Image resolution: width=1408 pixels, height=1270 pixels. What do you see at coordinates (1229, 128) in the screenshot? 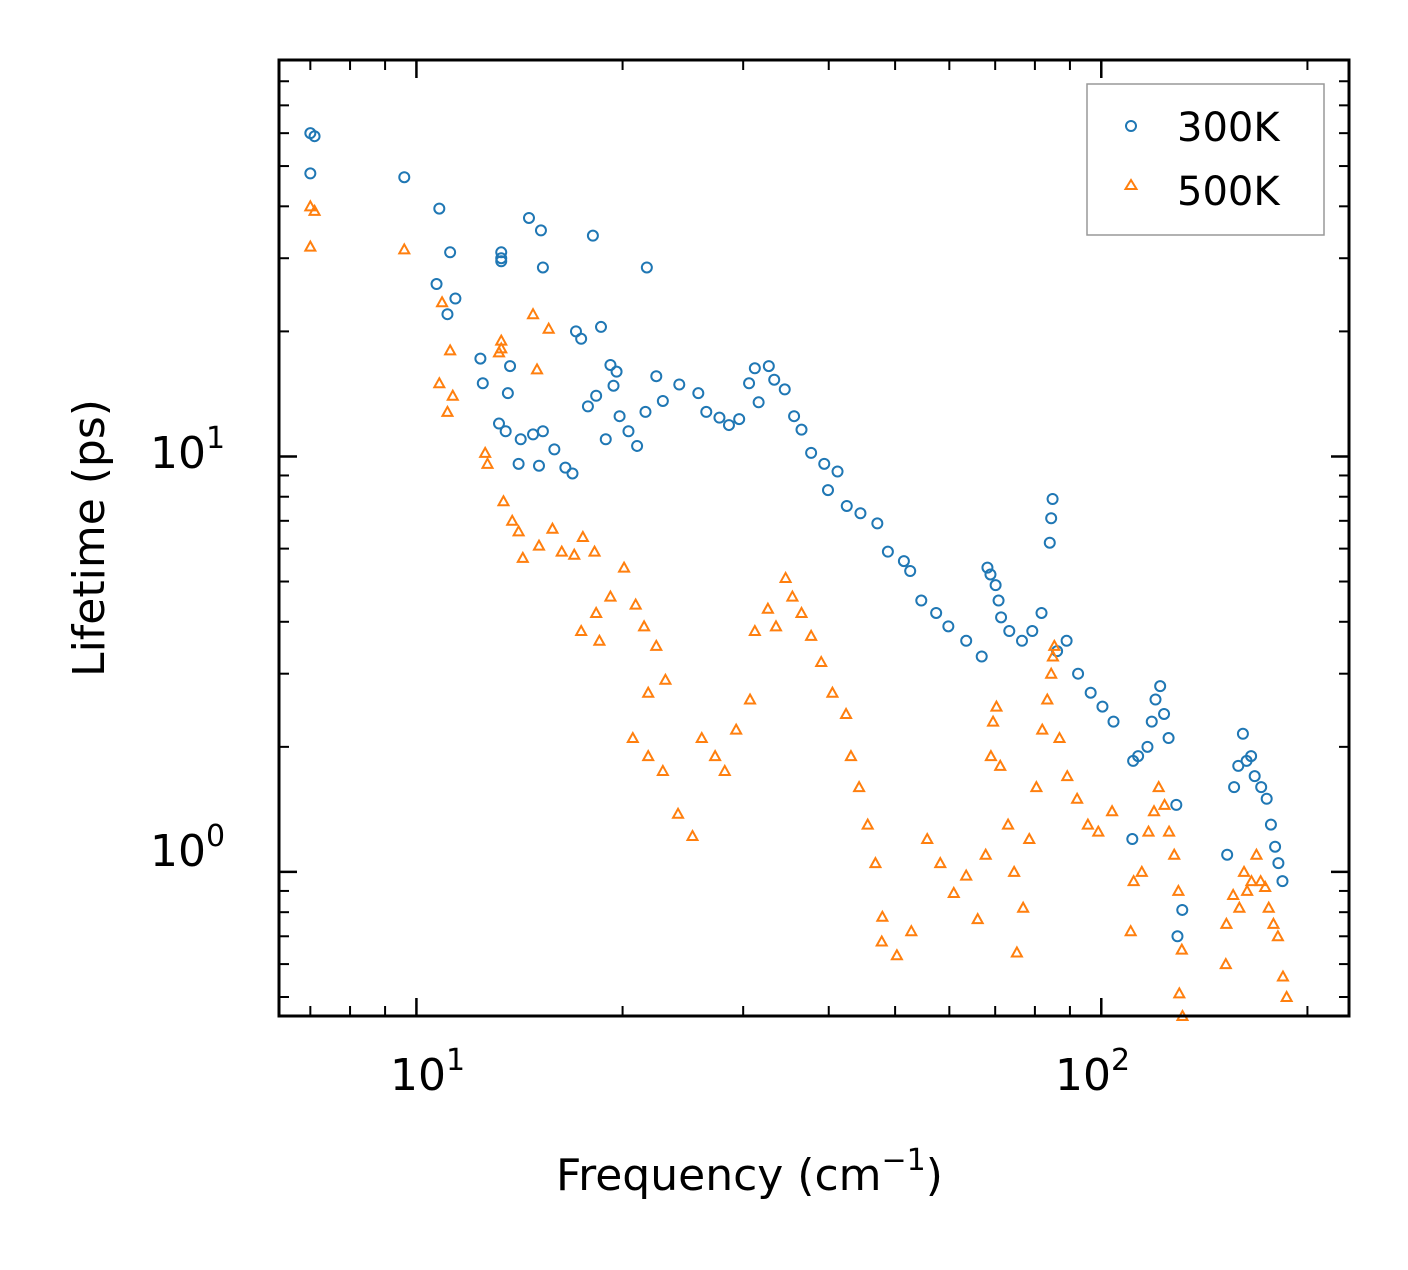
I see `legend-label-300k: 300K` at bounding box center [1229, 128].